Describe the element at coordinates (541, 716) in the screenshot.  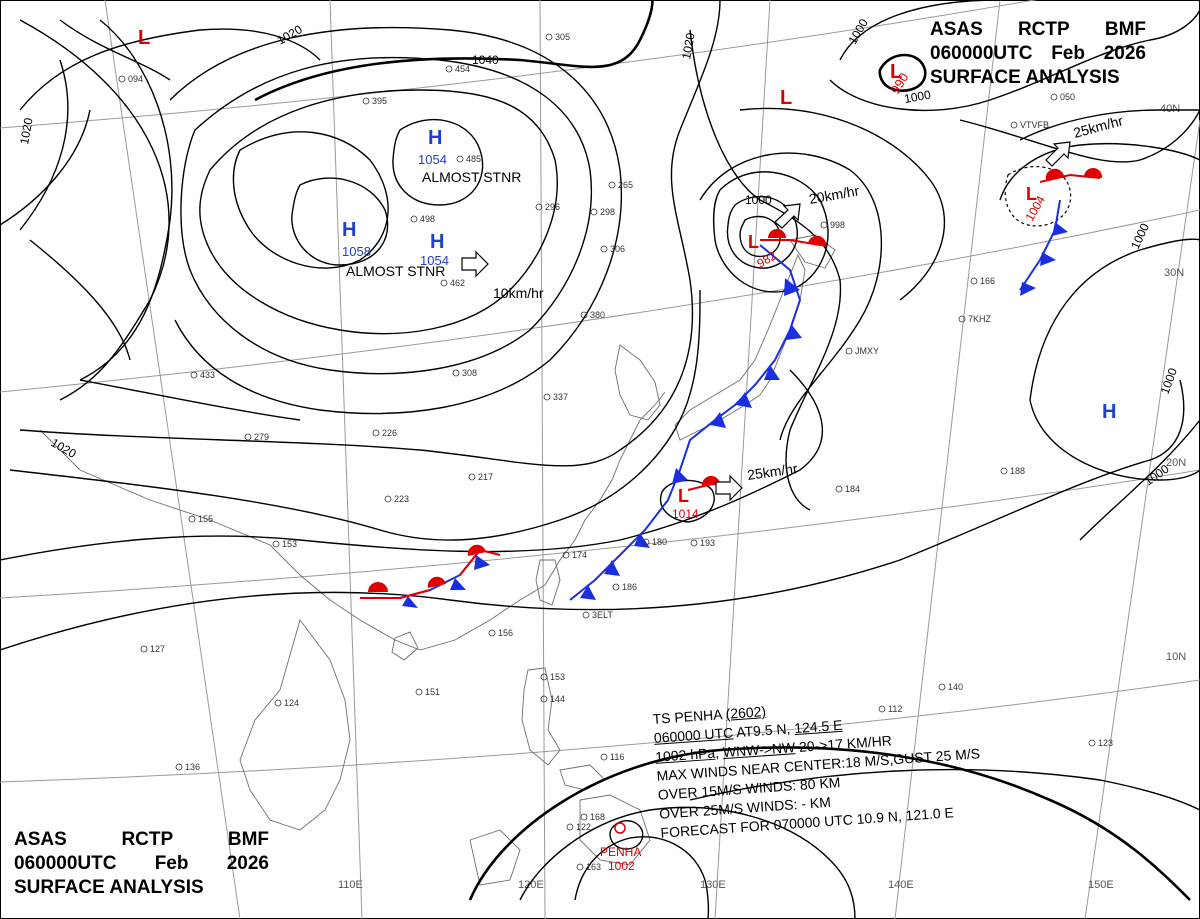
I see `coast-luzon` at that location.